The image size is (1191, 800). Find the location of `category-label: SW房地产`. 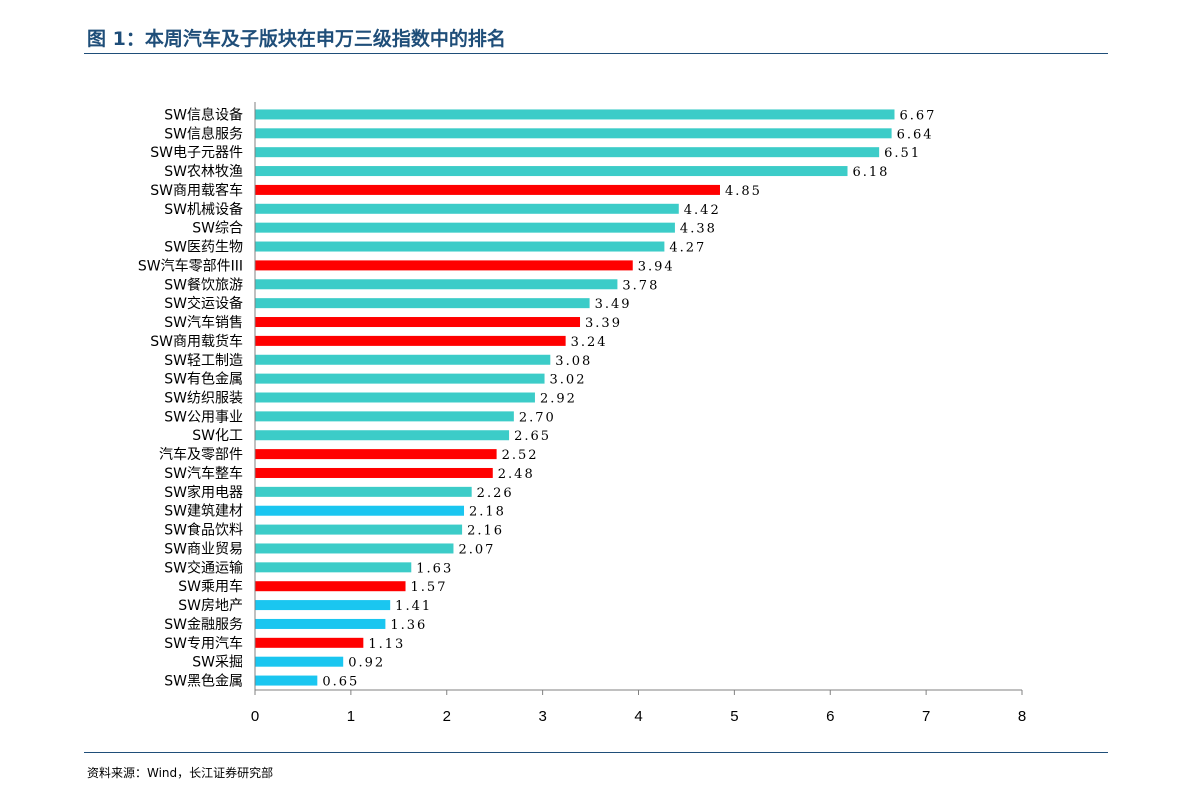

category-label: SW房地产 is located at coordinates (210, 606).